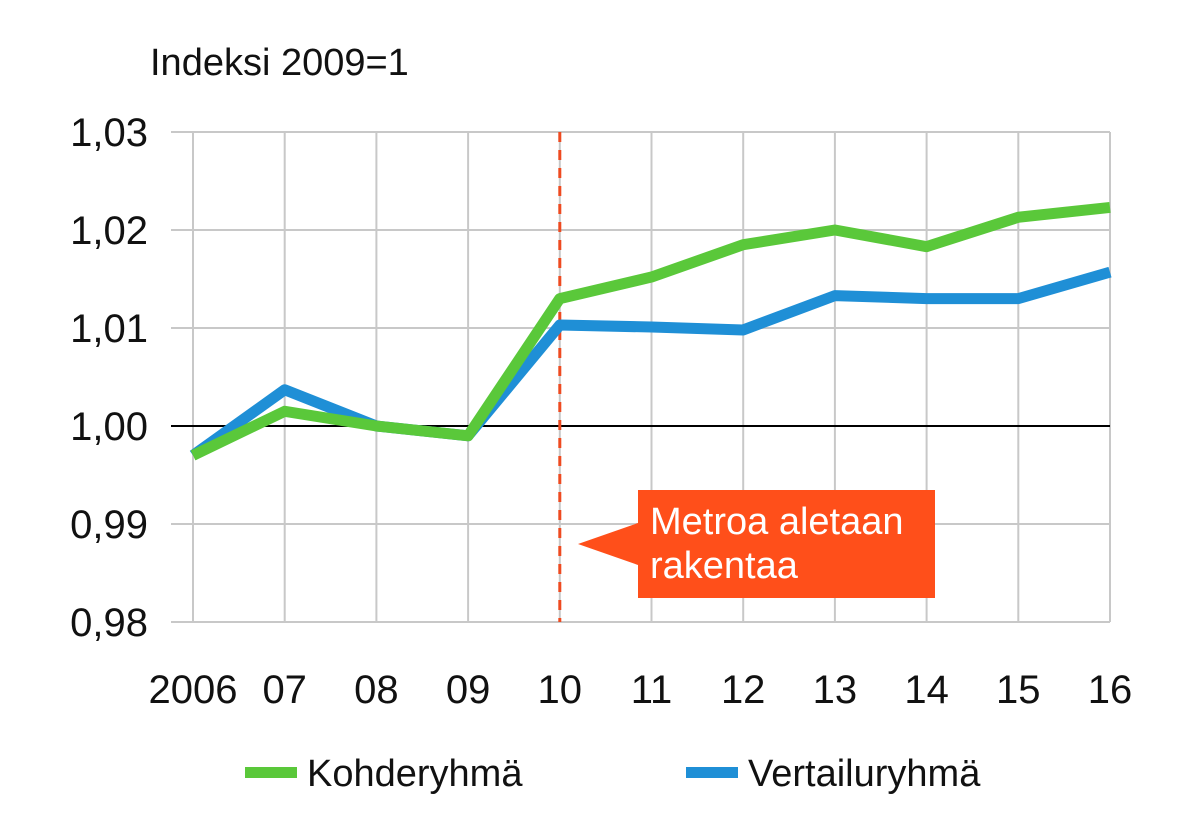  I want to click on x-tick-label: 11, so click(652, 690).